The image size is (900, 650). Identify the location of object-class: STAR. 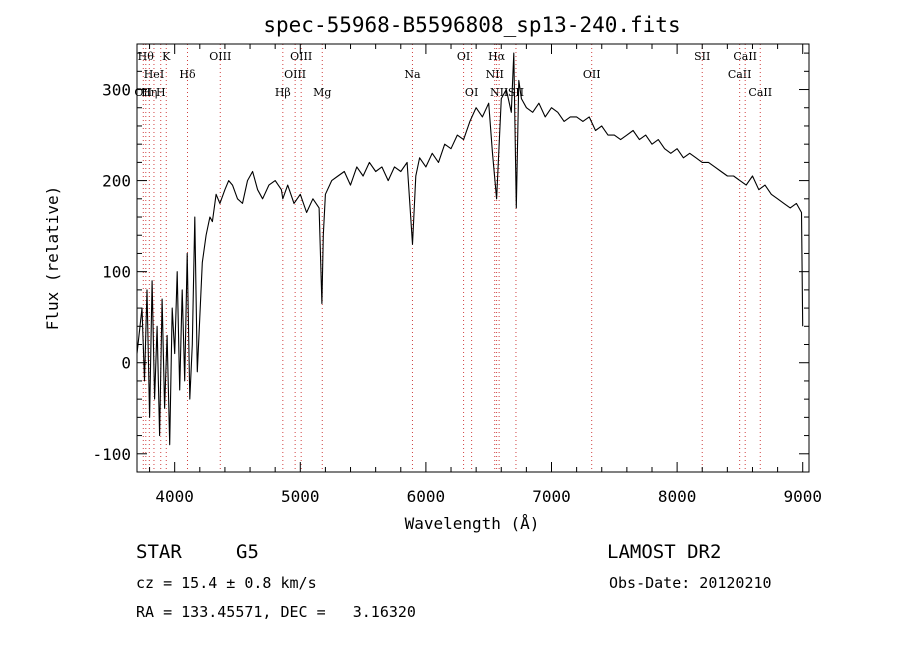
(159, 552).